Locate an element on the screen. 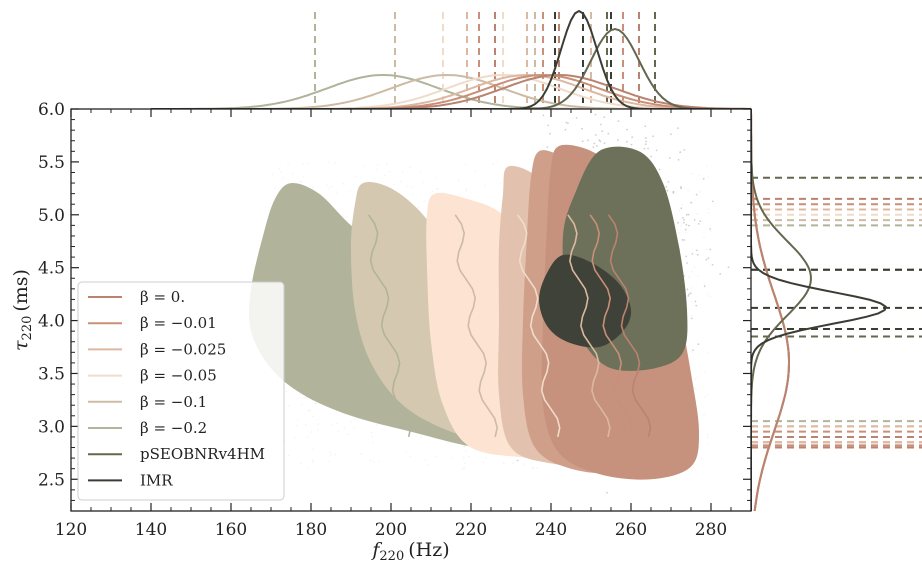  f220-marginal-imr is located at coordinates (451, 59).